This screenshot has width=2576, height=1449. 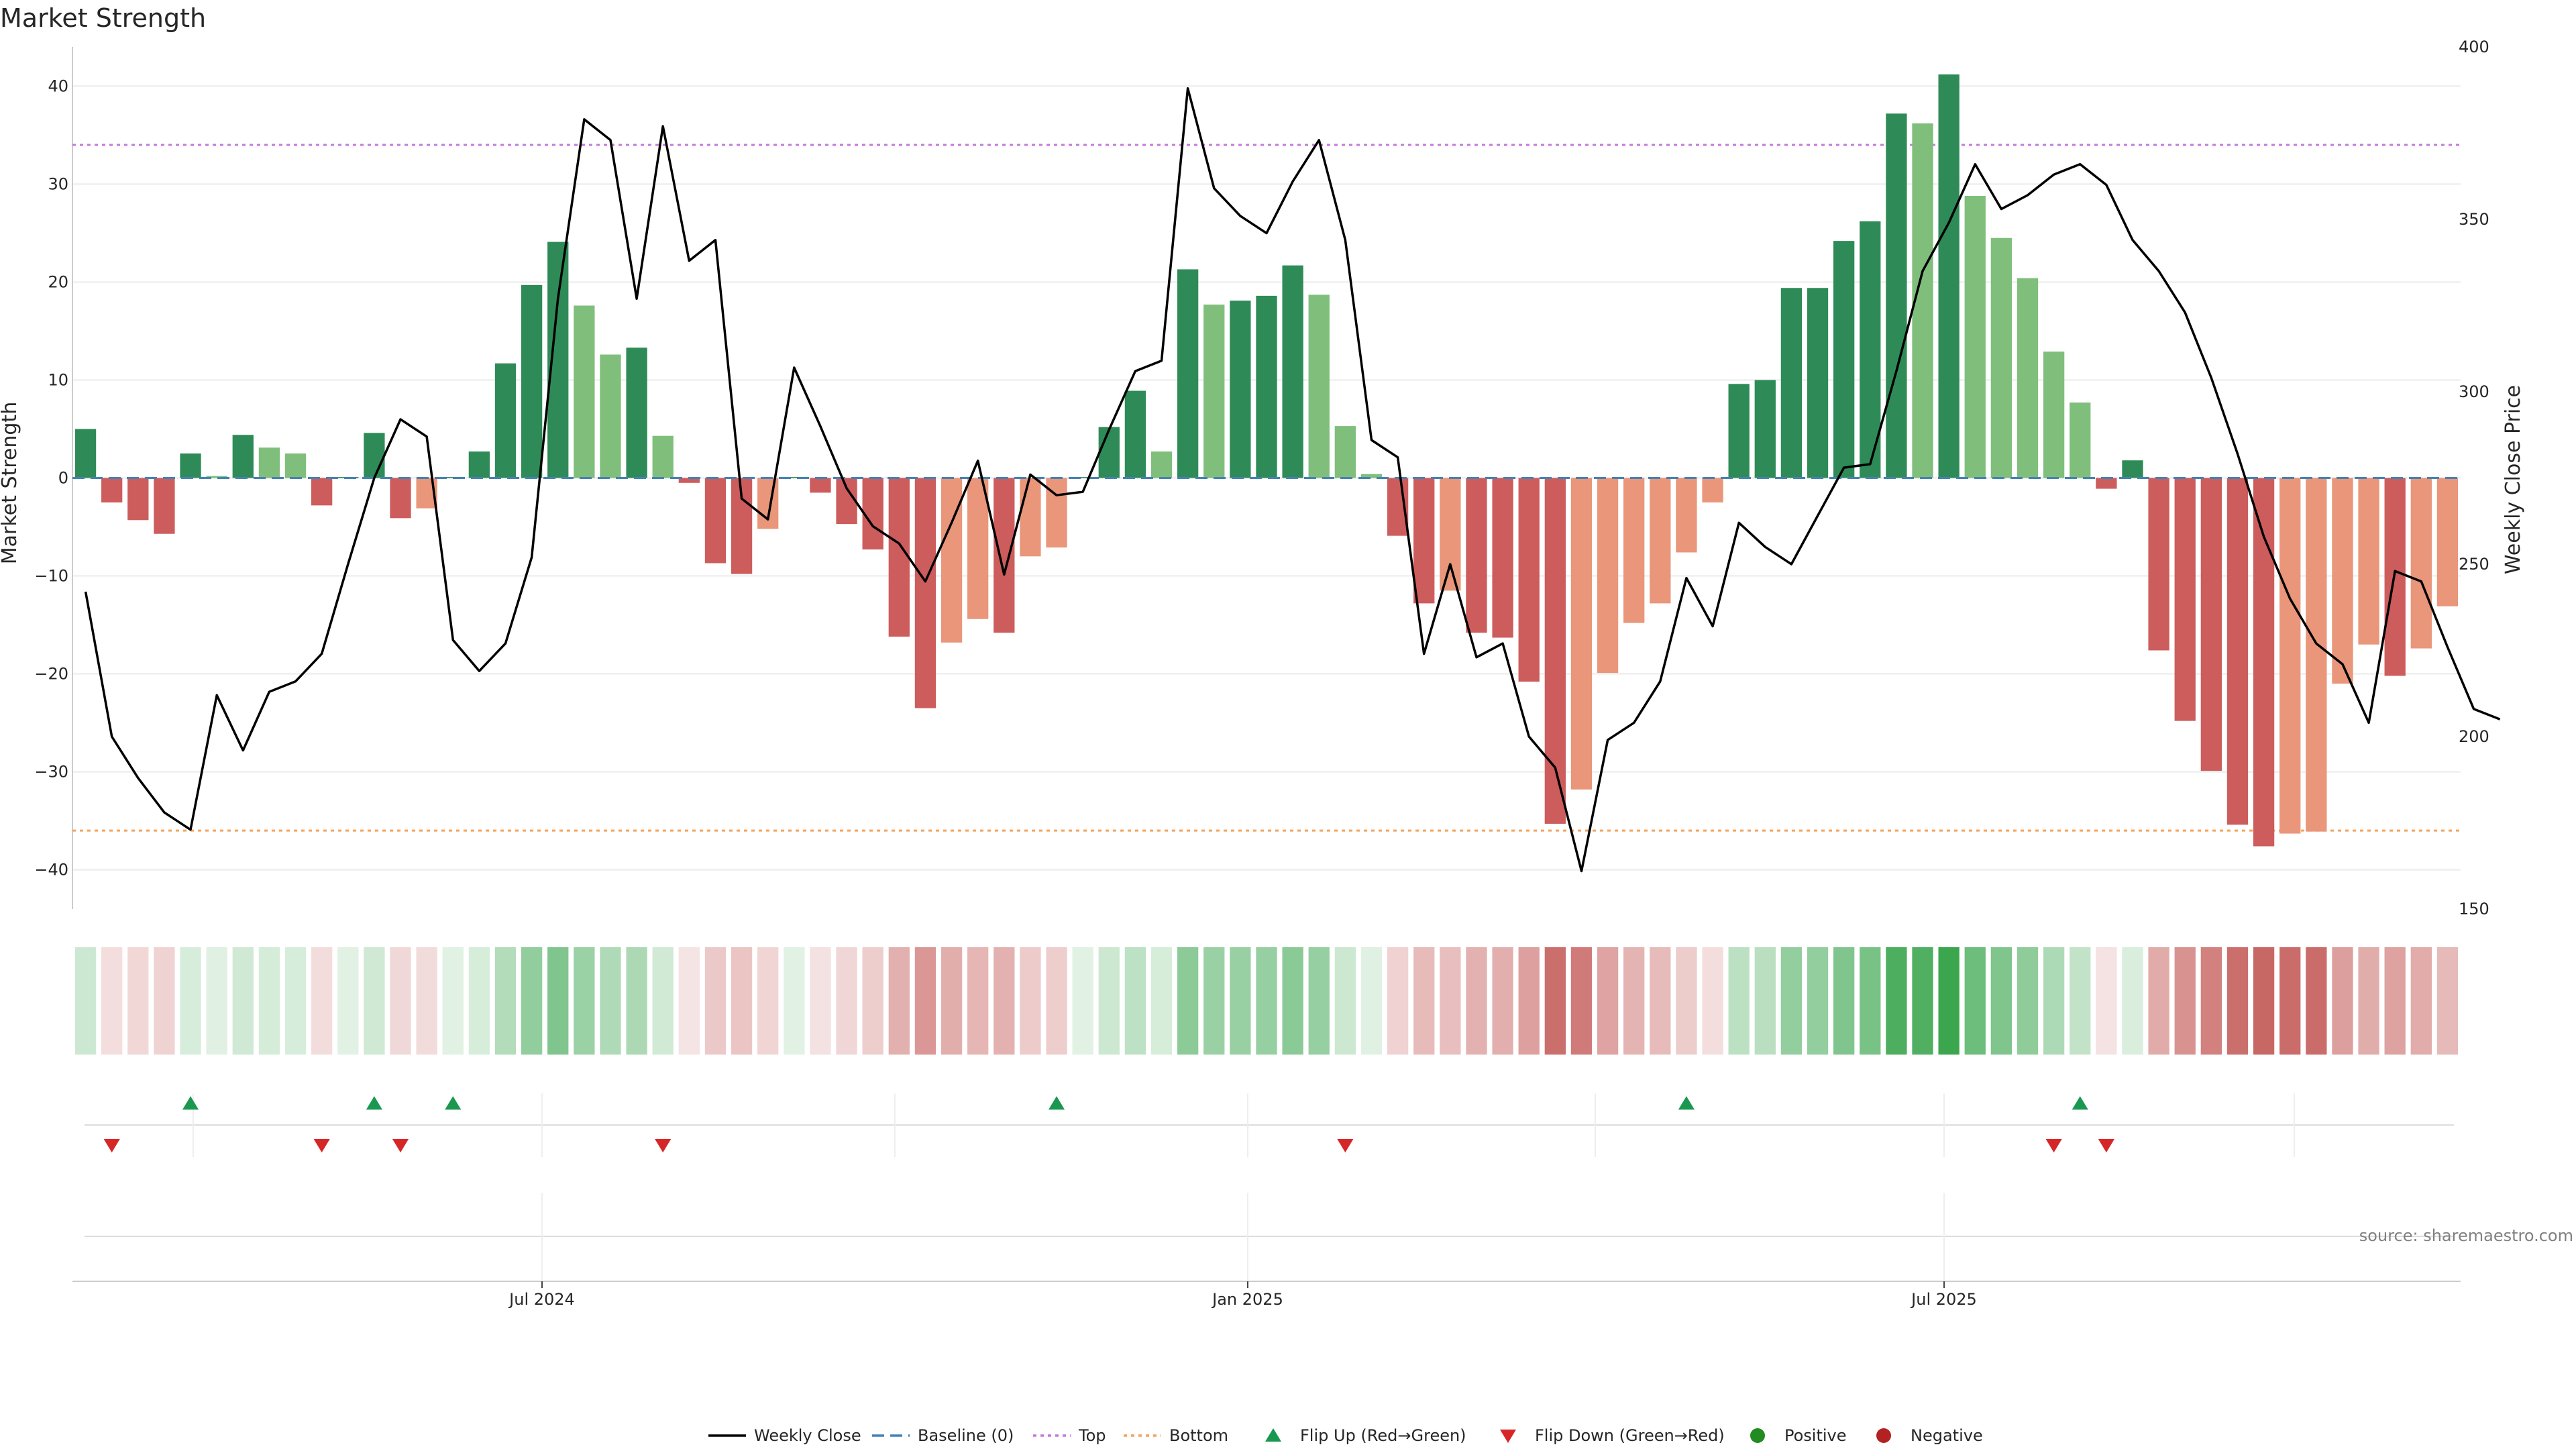 What do you see at coordinates (51, 674) in the screenshot?
I see `y-tick-label: −20` at bounding box center [51, 674].